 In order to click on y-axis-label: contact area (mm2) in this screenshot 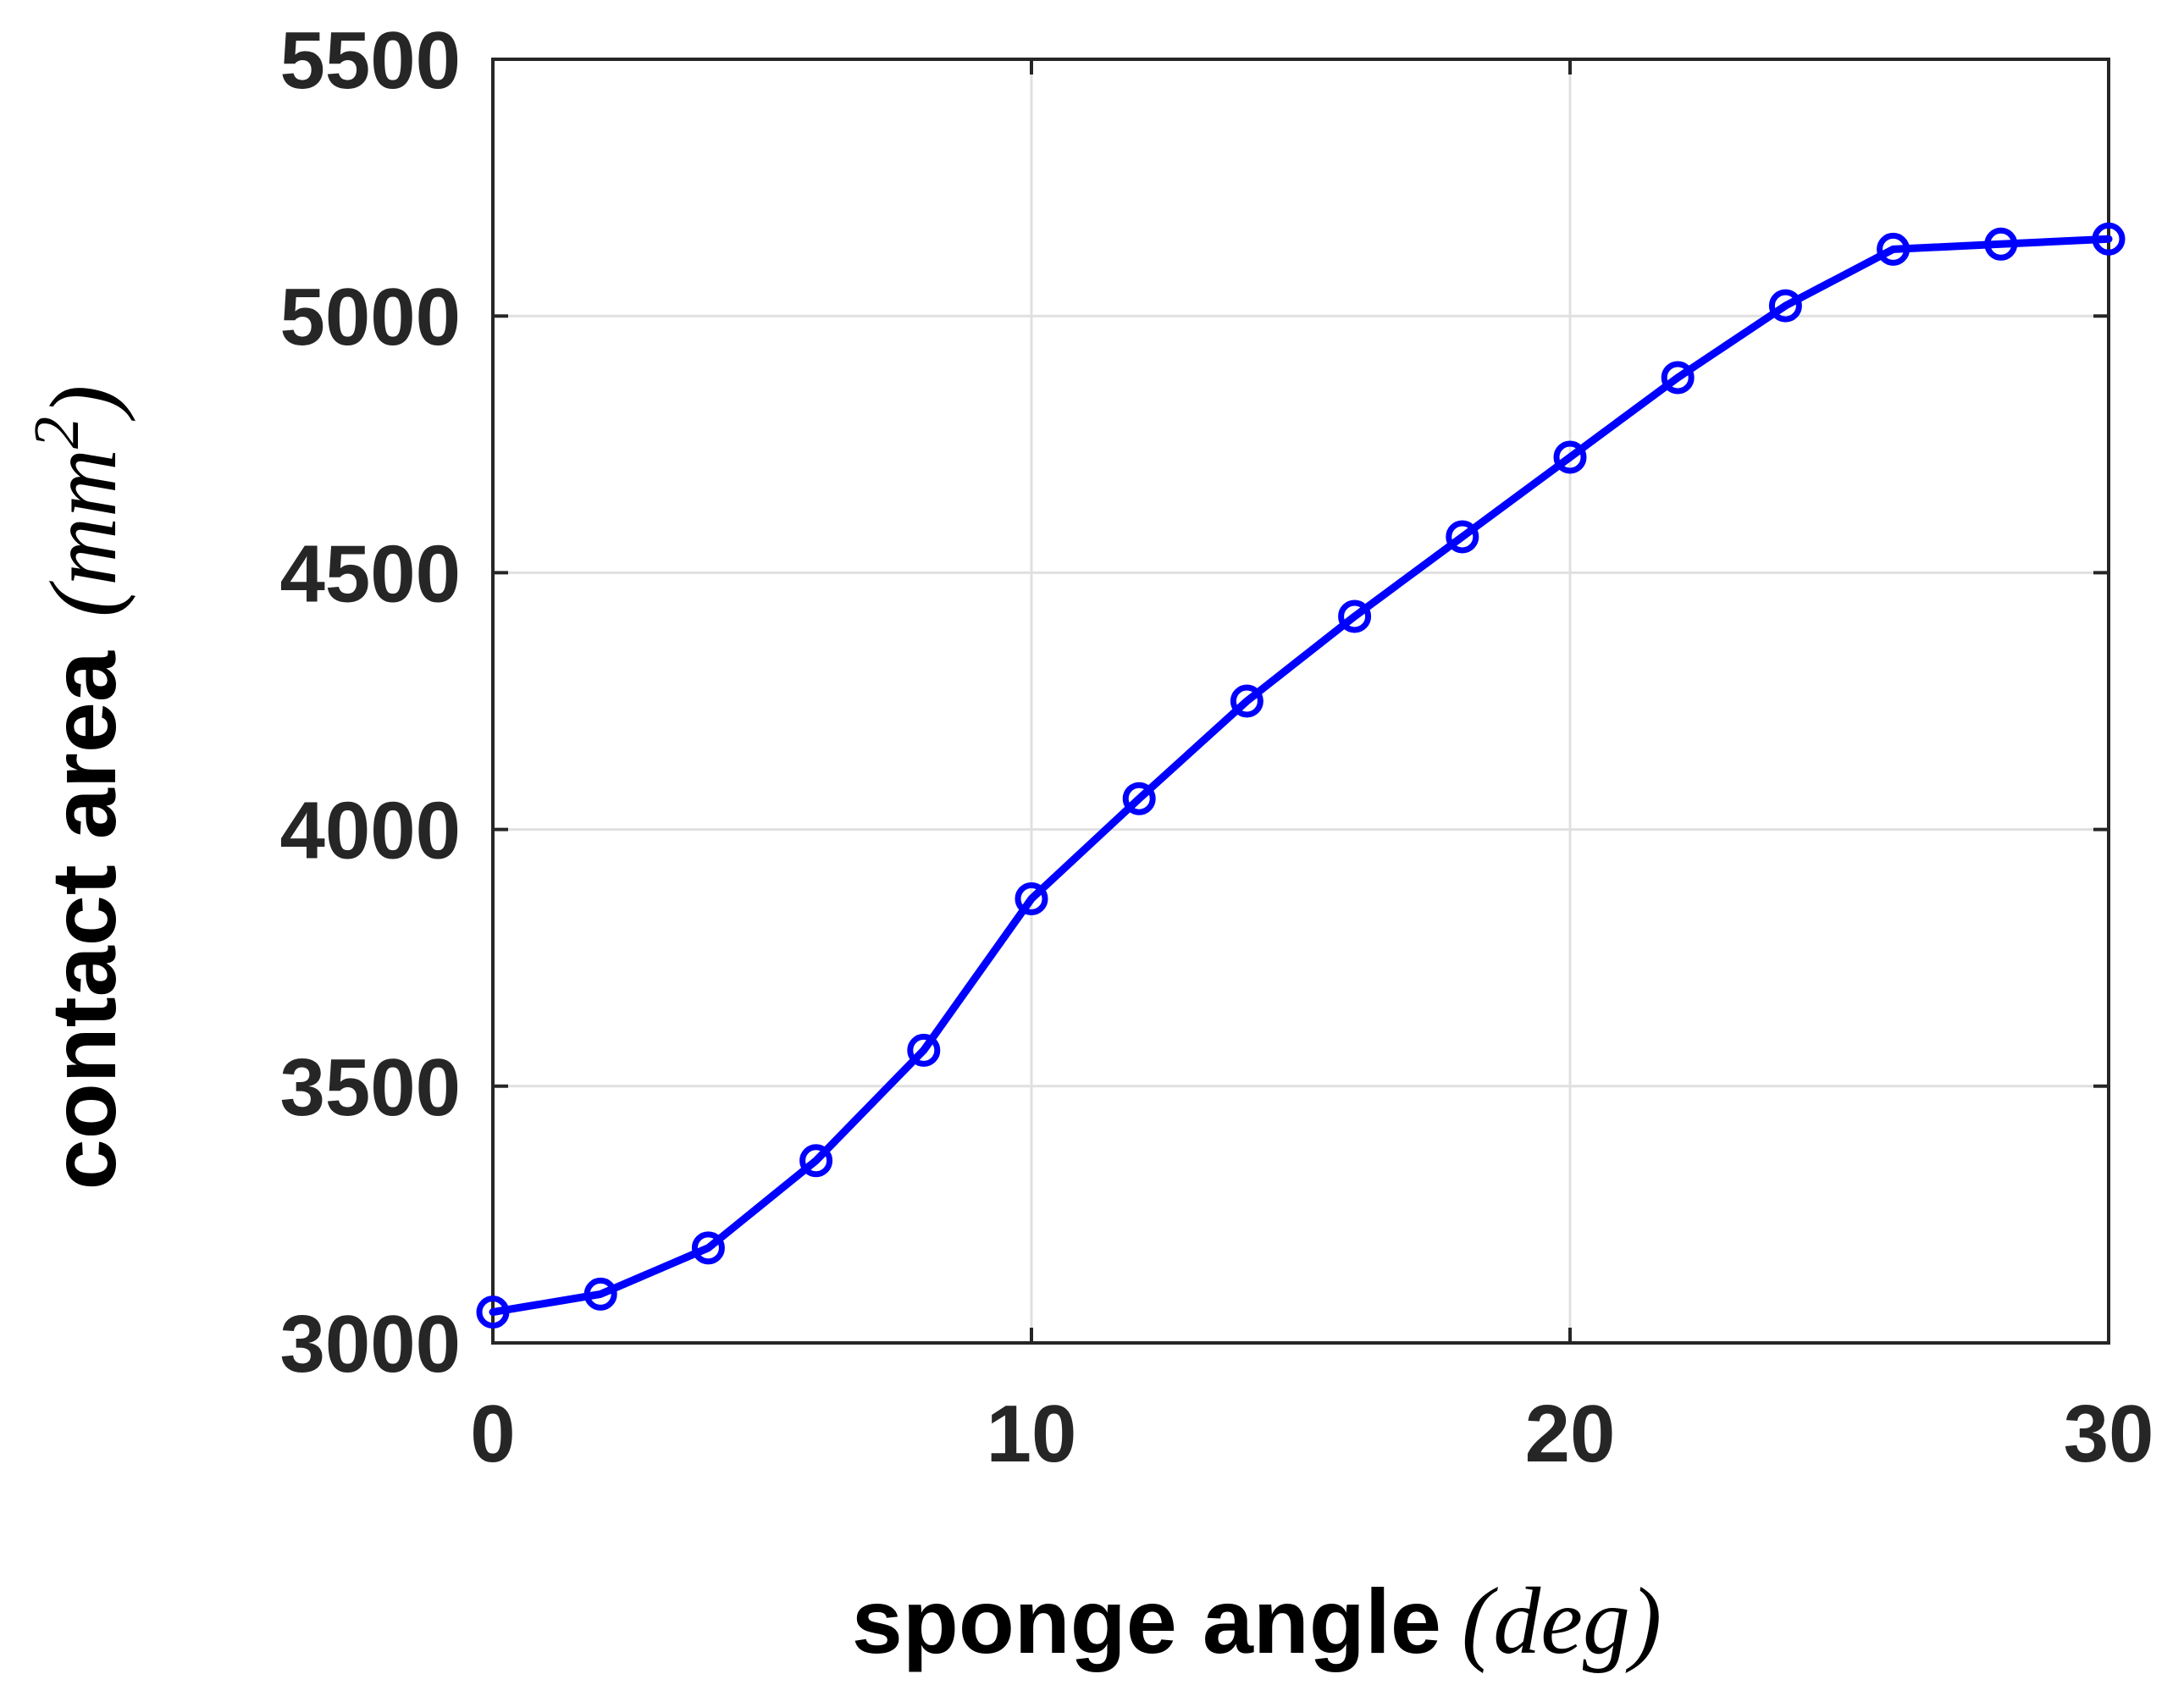, I will do `click(78, 787)`.